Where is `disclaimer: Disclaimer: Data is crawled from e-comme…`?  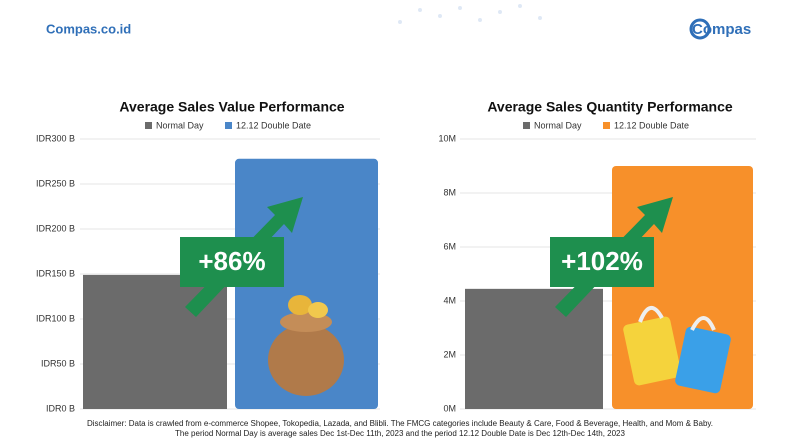
disclaimer: Disclaimer: Data is crawled from e-comme… is located at coordinates (400, 423).